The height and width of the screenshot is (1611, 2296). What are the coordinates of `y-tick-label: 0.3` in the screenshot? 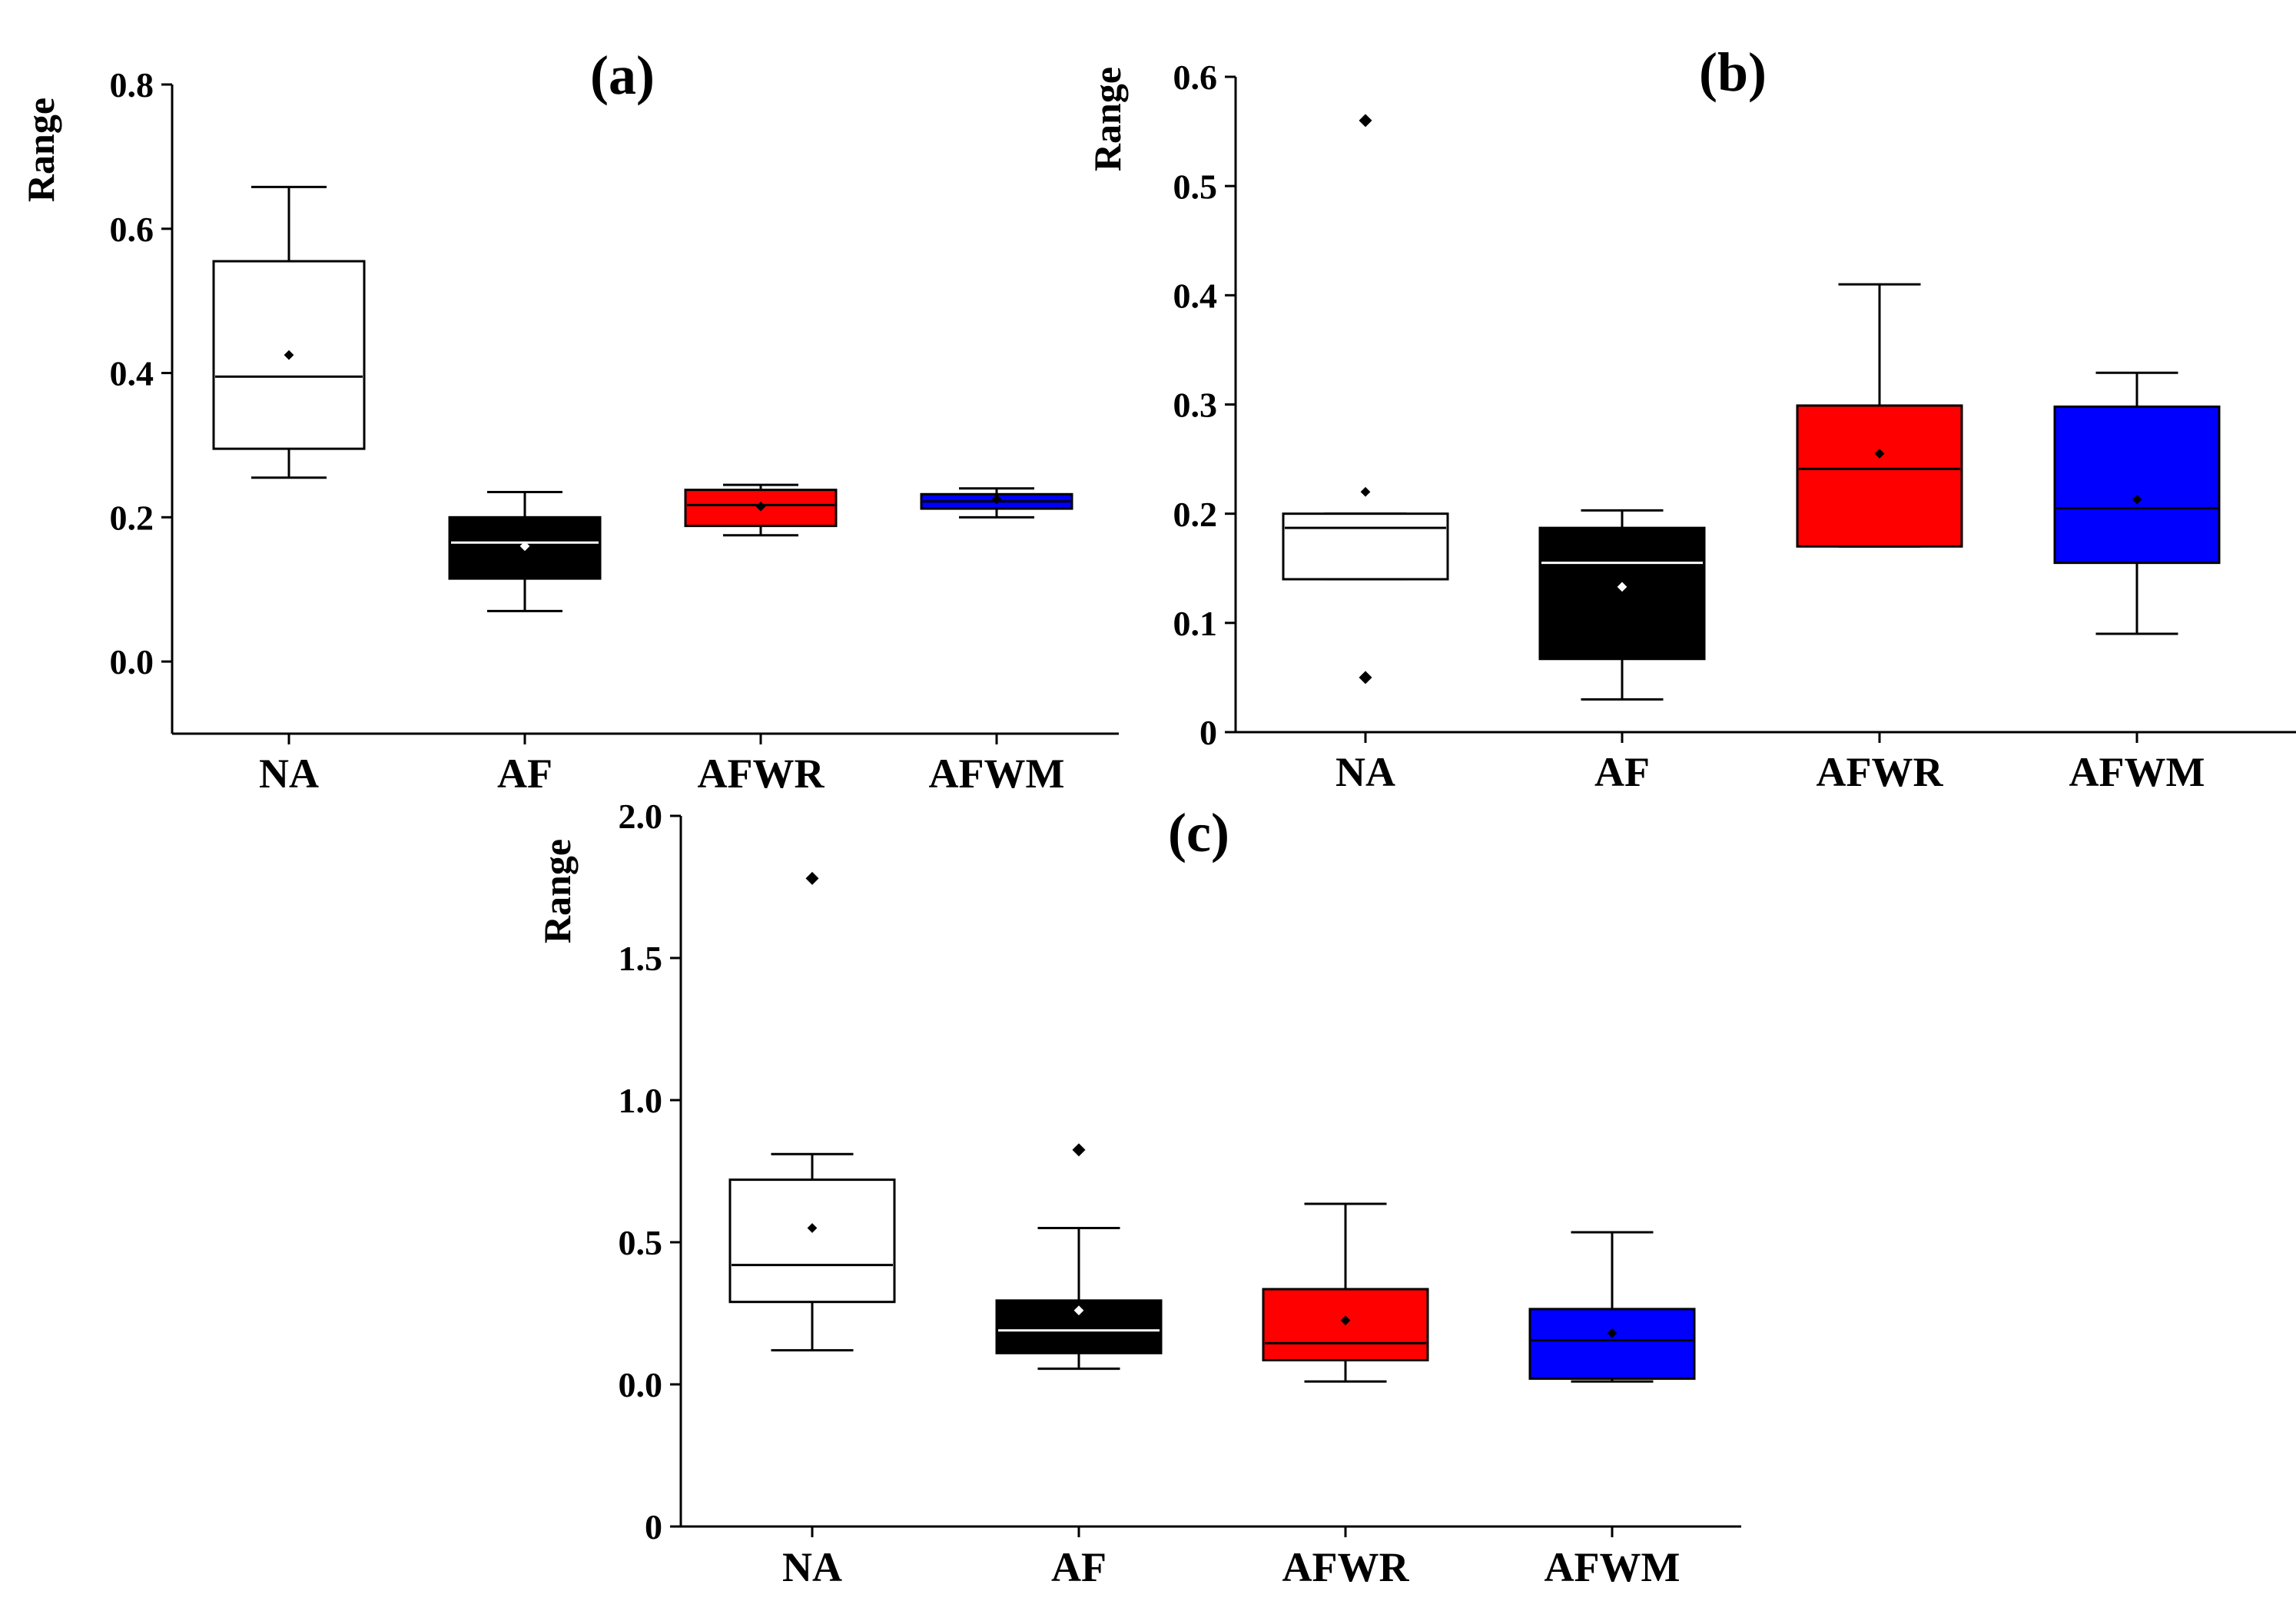 It's located at (1196, 405).